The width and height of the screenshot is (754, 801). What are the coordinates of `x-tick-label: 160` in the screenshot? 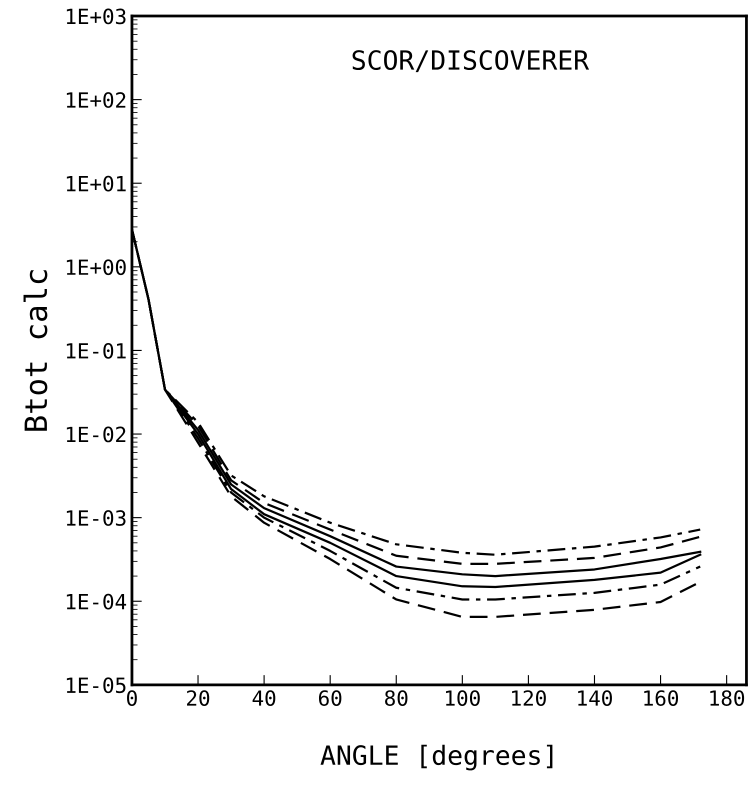 It's located at (661, 698).